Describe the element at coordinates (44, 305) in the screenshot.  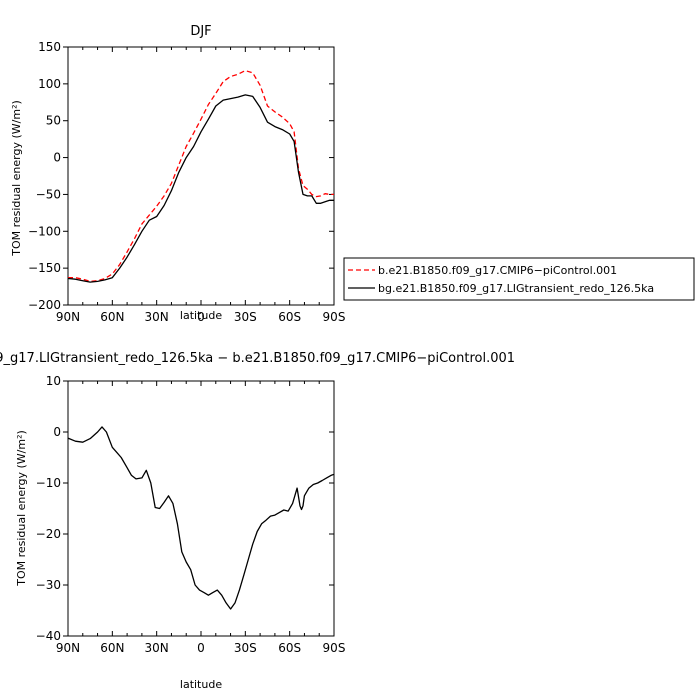
I see `top-y-tick-label: −200` at that location.